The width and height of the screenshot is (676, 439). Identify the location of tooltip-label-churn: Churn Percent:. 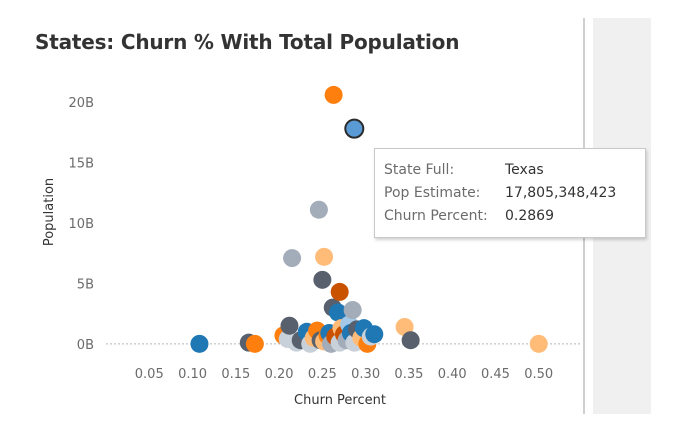
(436, 216).